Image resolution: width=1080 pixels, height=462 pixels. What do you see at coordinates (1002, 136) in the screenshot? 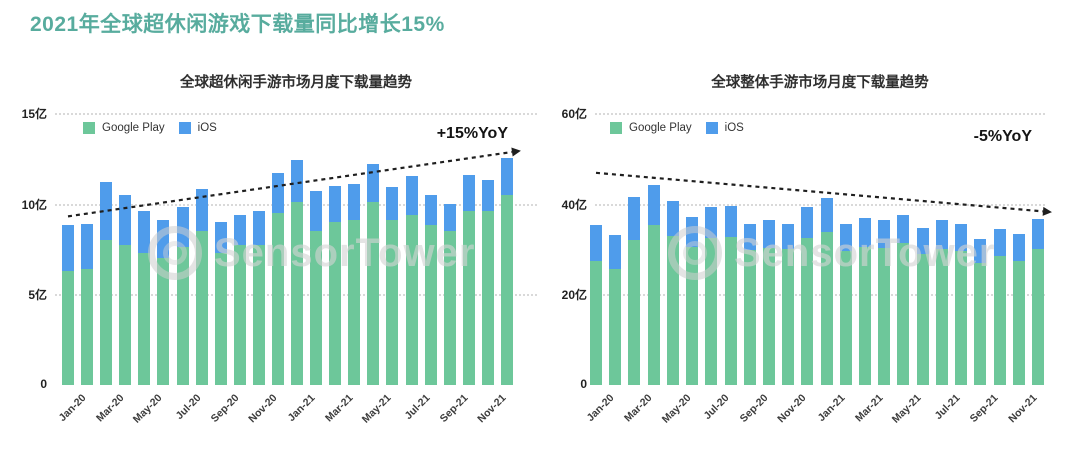
I see `yoy-annotation: -5%YoY` at bounding box center [1002, 136].